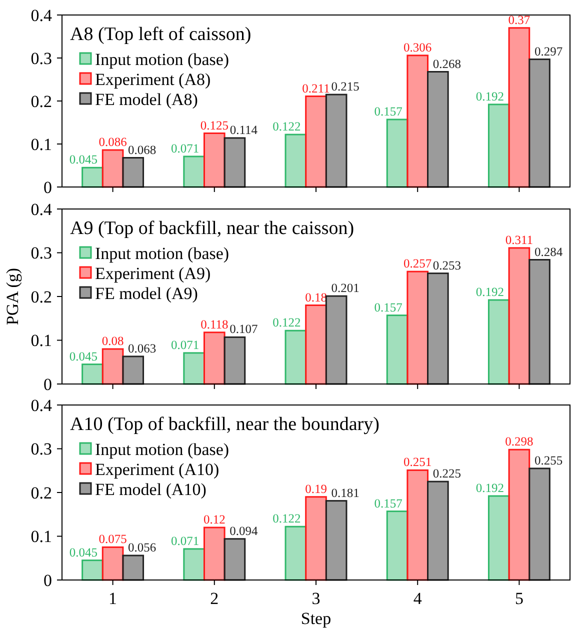 The image size is (578, 632). Describe the element at coordinates (418, 263) in the screenshot. I see `data-label: 0.257` at that location.